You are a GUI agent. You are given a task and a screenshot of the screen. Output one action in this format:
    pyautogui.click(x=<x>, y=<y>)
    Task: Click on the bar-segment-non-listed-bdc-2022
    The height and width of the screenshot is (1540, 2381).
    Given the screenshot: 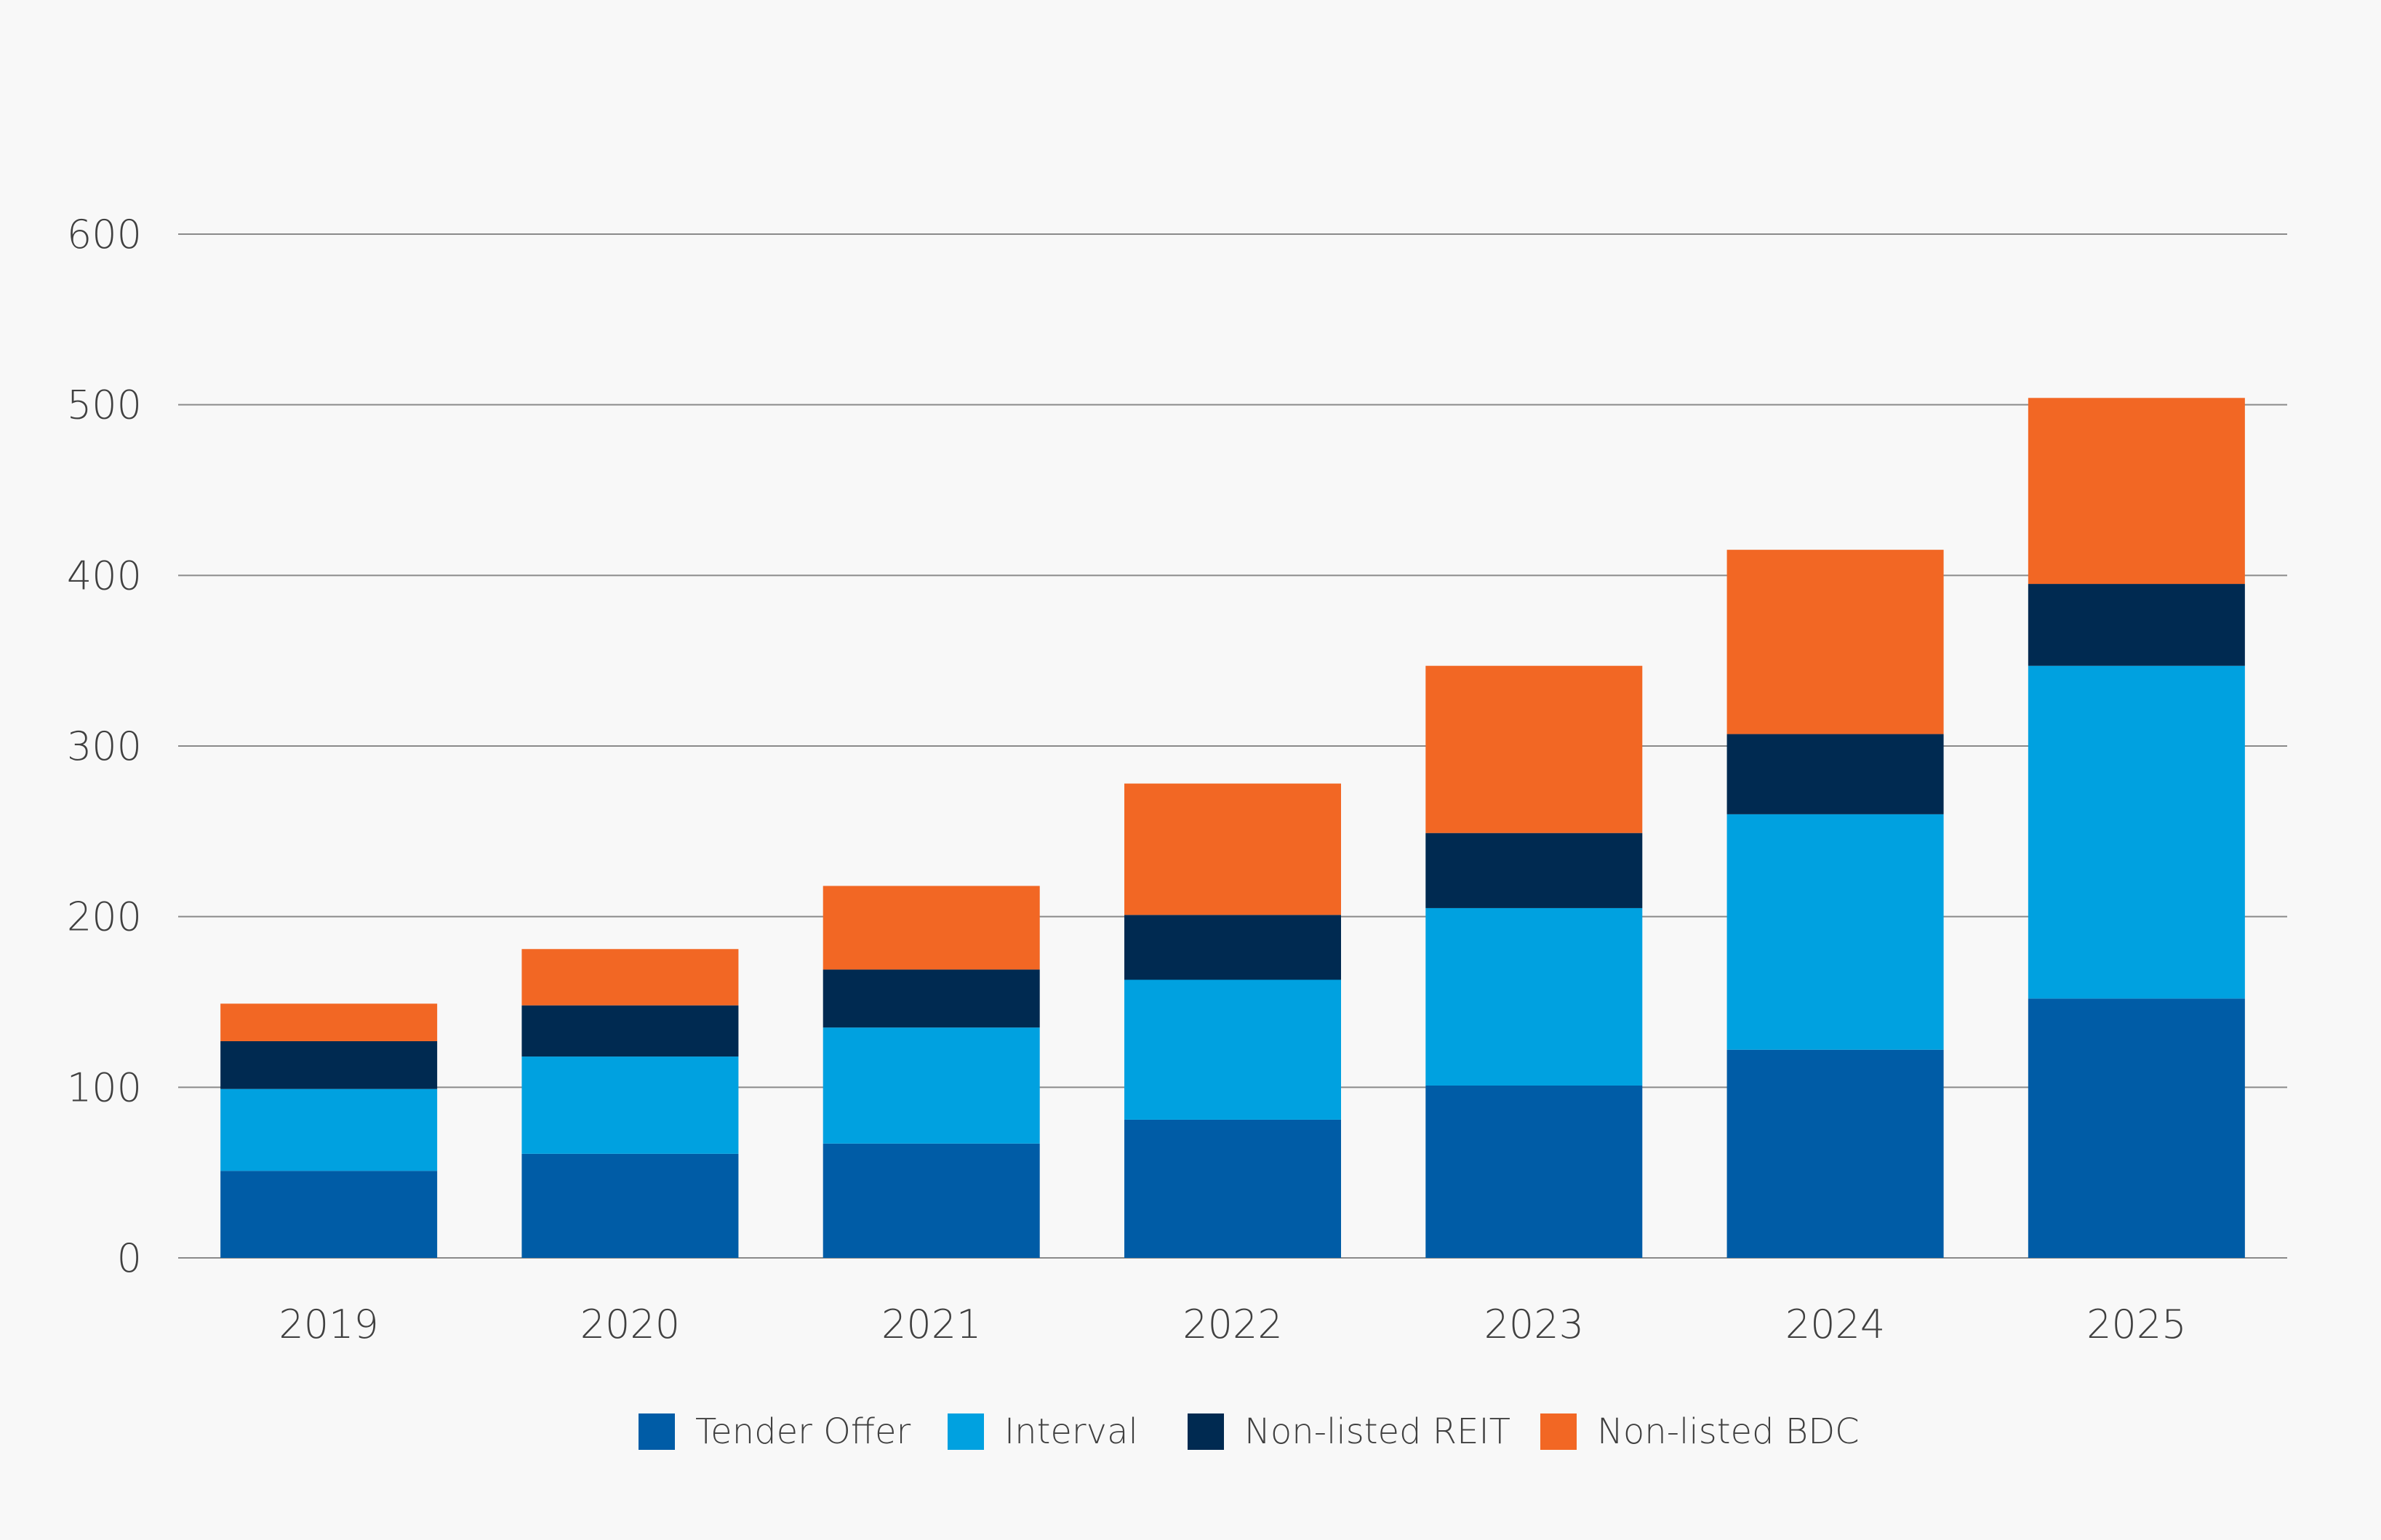 What is the action you would take?
    pyautogui.click(x=1232, y=849)
    